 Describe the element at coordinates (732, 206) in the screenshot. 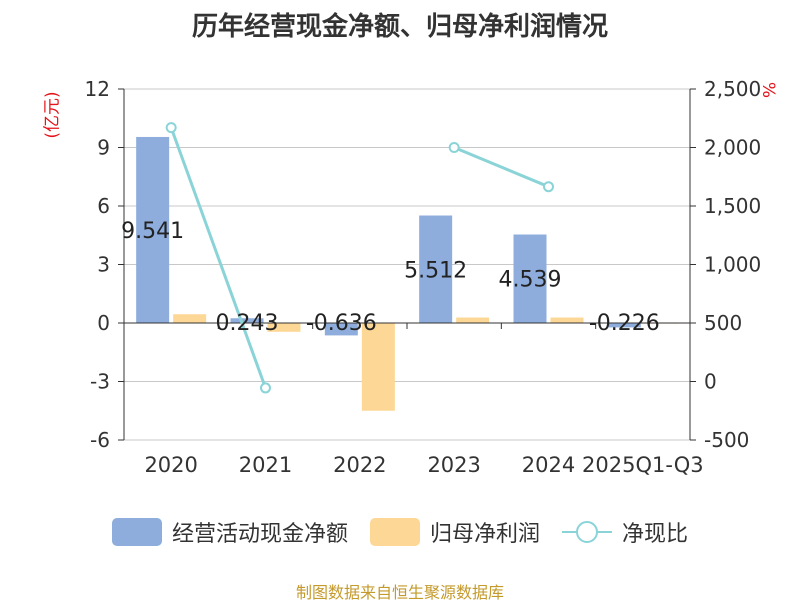

I see `right-tick-label: 1,500` at that location.